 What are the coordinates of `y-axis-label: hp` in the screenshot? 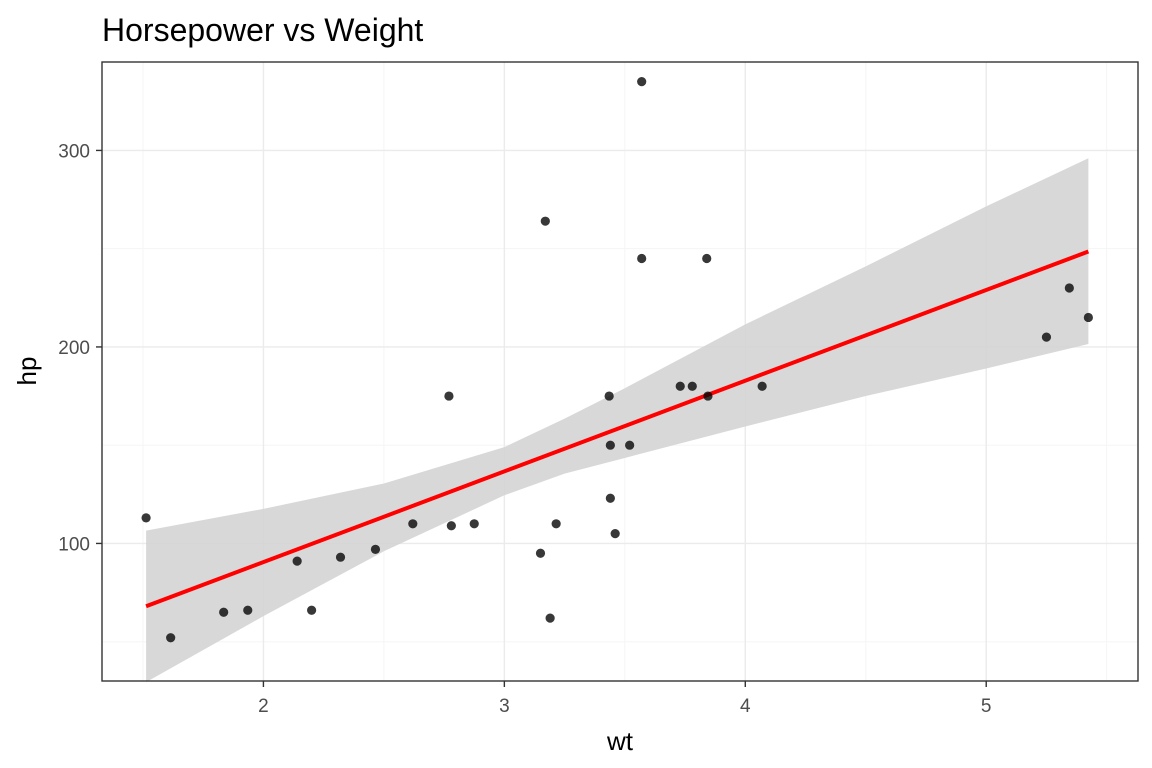 It's located at (27, 371).